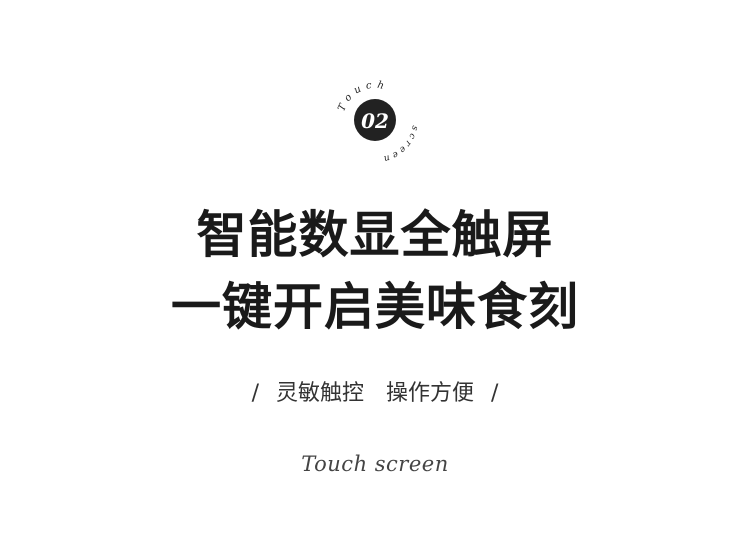 This screenshot has height=541, width=750. I want to click on tagline-slash-right: /, so click(495, 393).